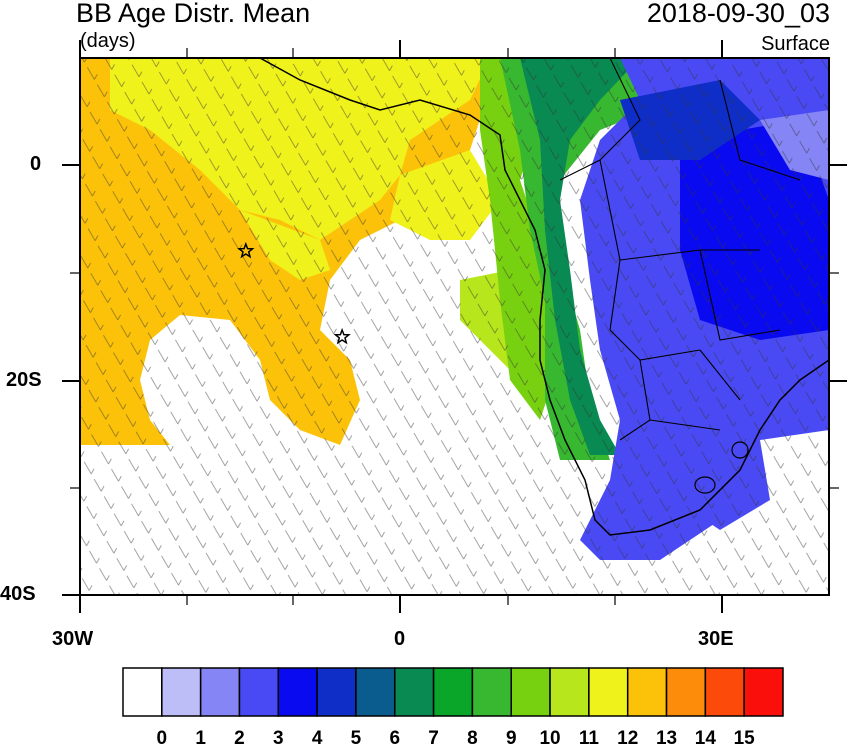 This screenshot has height=750, width=850. What do you see at coordinates (550, 738) in the screenshot?
I see `colorbar-label: 10` at bounding box center [550, 738].